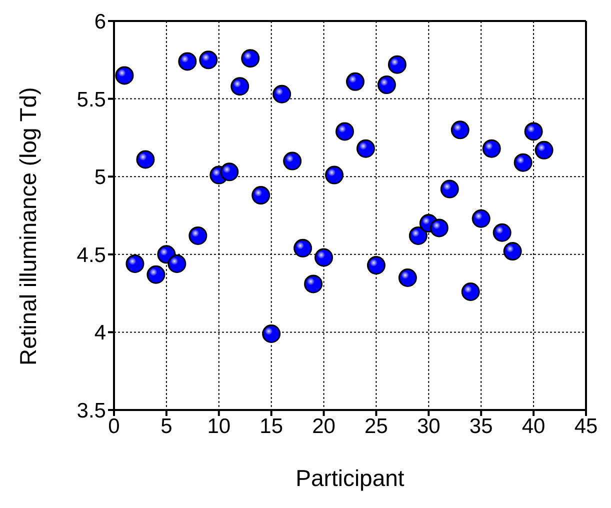 The image size is (611, 508). What do you see at coordinates (376, 426) in the screenshot?
I see `x-tick-label: 25` at bounding box center [376, 426].